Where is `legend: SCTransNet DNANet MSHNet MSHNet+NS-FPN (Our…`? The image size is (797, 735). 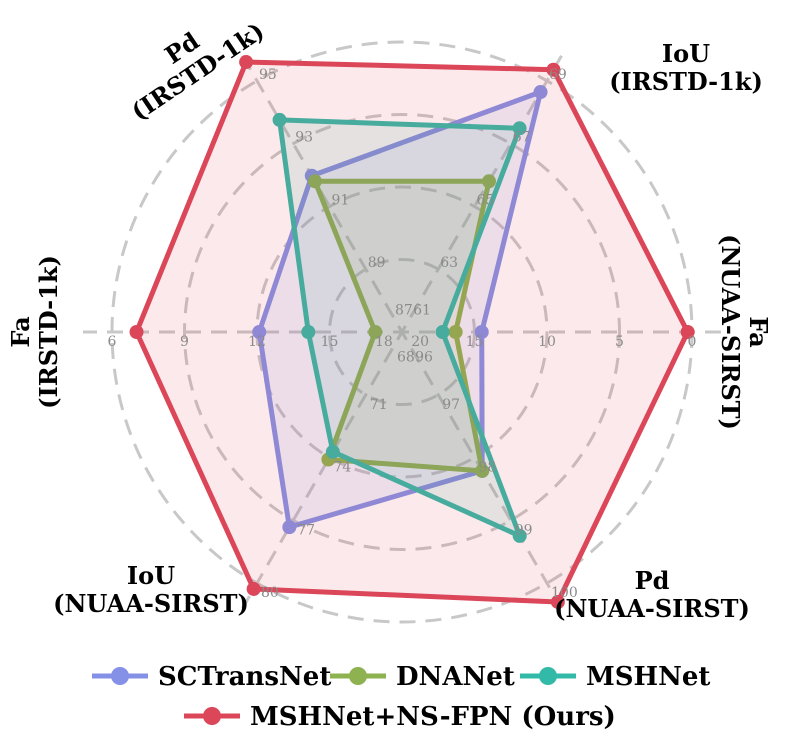
legend: SCTransNet DNANet MSHNet MSHNet+NS-FPN (Our… is located at coordinates (401, 697).